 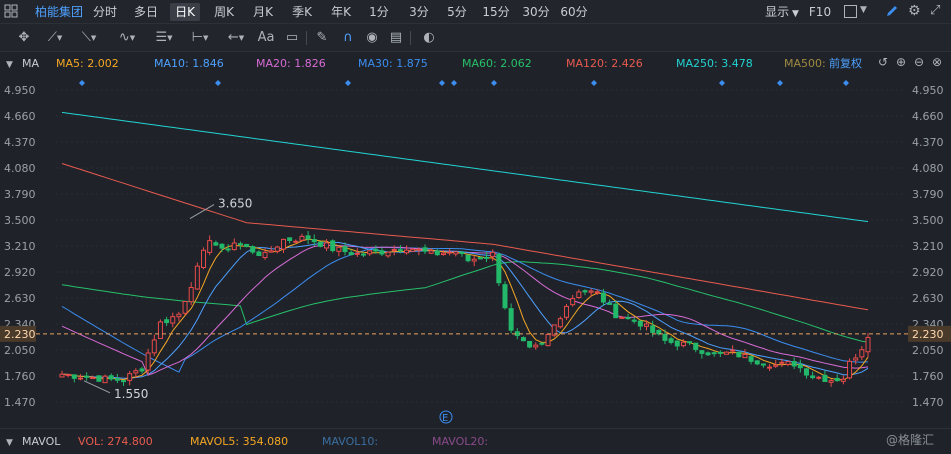 What do you see at coordinates (782, 12) in the screenshot?
I see `display-menu: 显示 ▼` at bounding box center [782, 12].